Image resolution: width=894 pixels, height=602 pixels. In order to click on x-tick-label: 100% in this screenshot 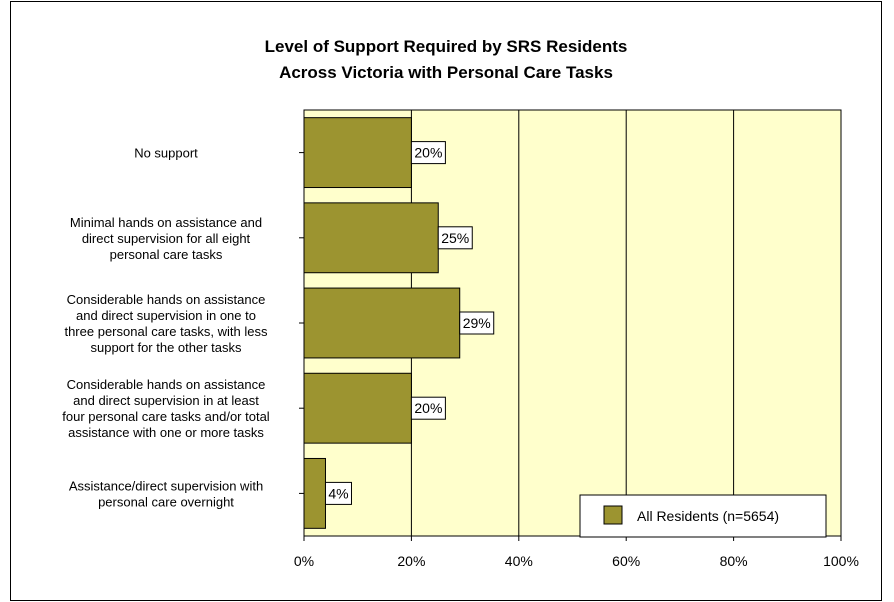, I will do `click(841, 561)`.